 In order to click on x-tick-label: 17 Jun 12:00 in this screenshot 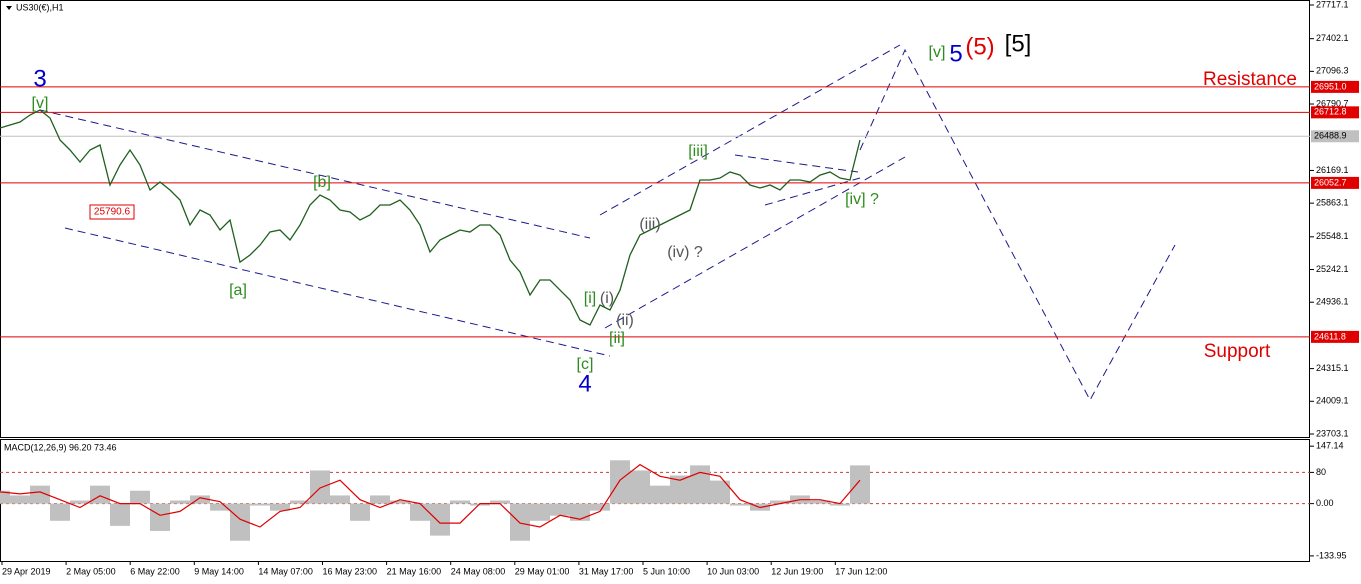, I will do `click(861, 571)`.